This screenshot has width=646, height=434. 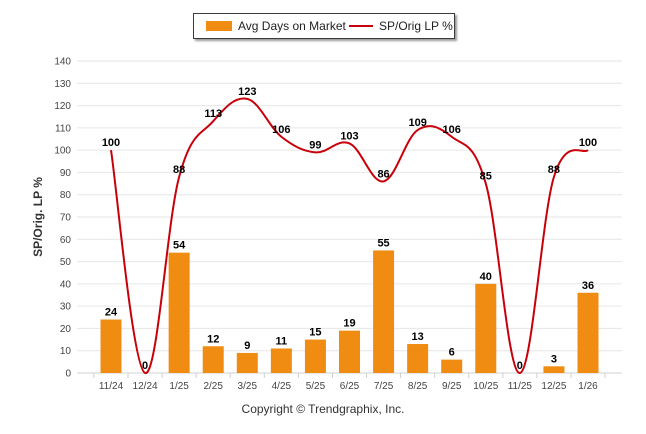 What do you see at coordinates (383, 174) in the screenshot?
I see `line-data-label: 86` at bounding box center [383, 174].